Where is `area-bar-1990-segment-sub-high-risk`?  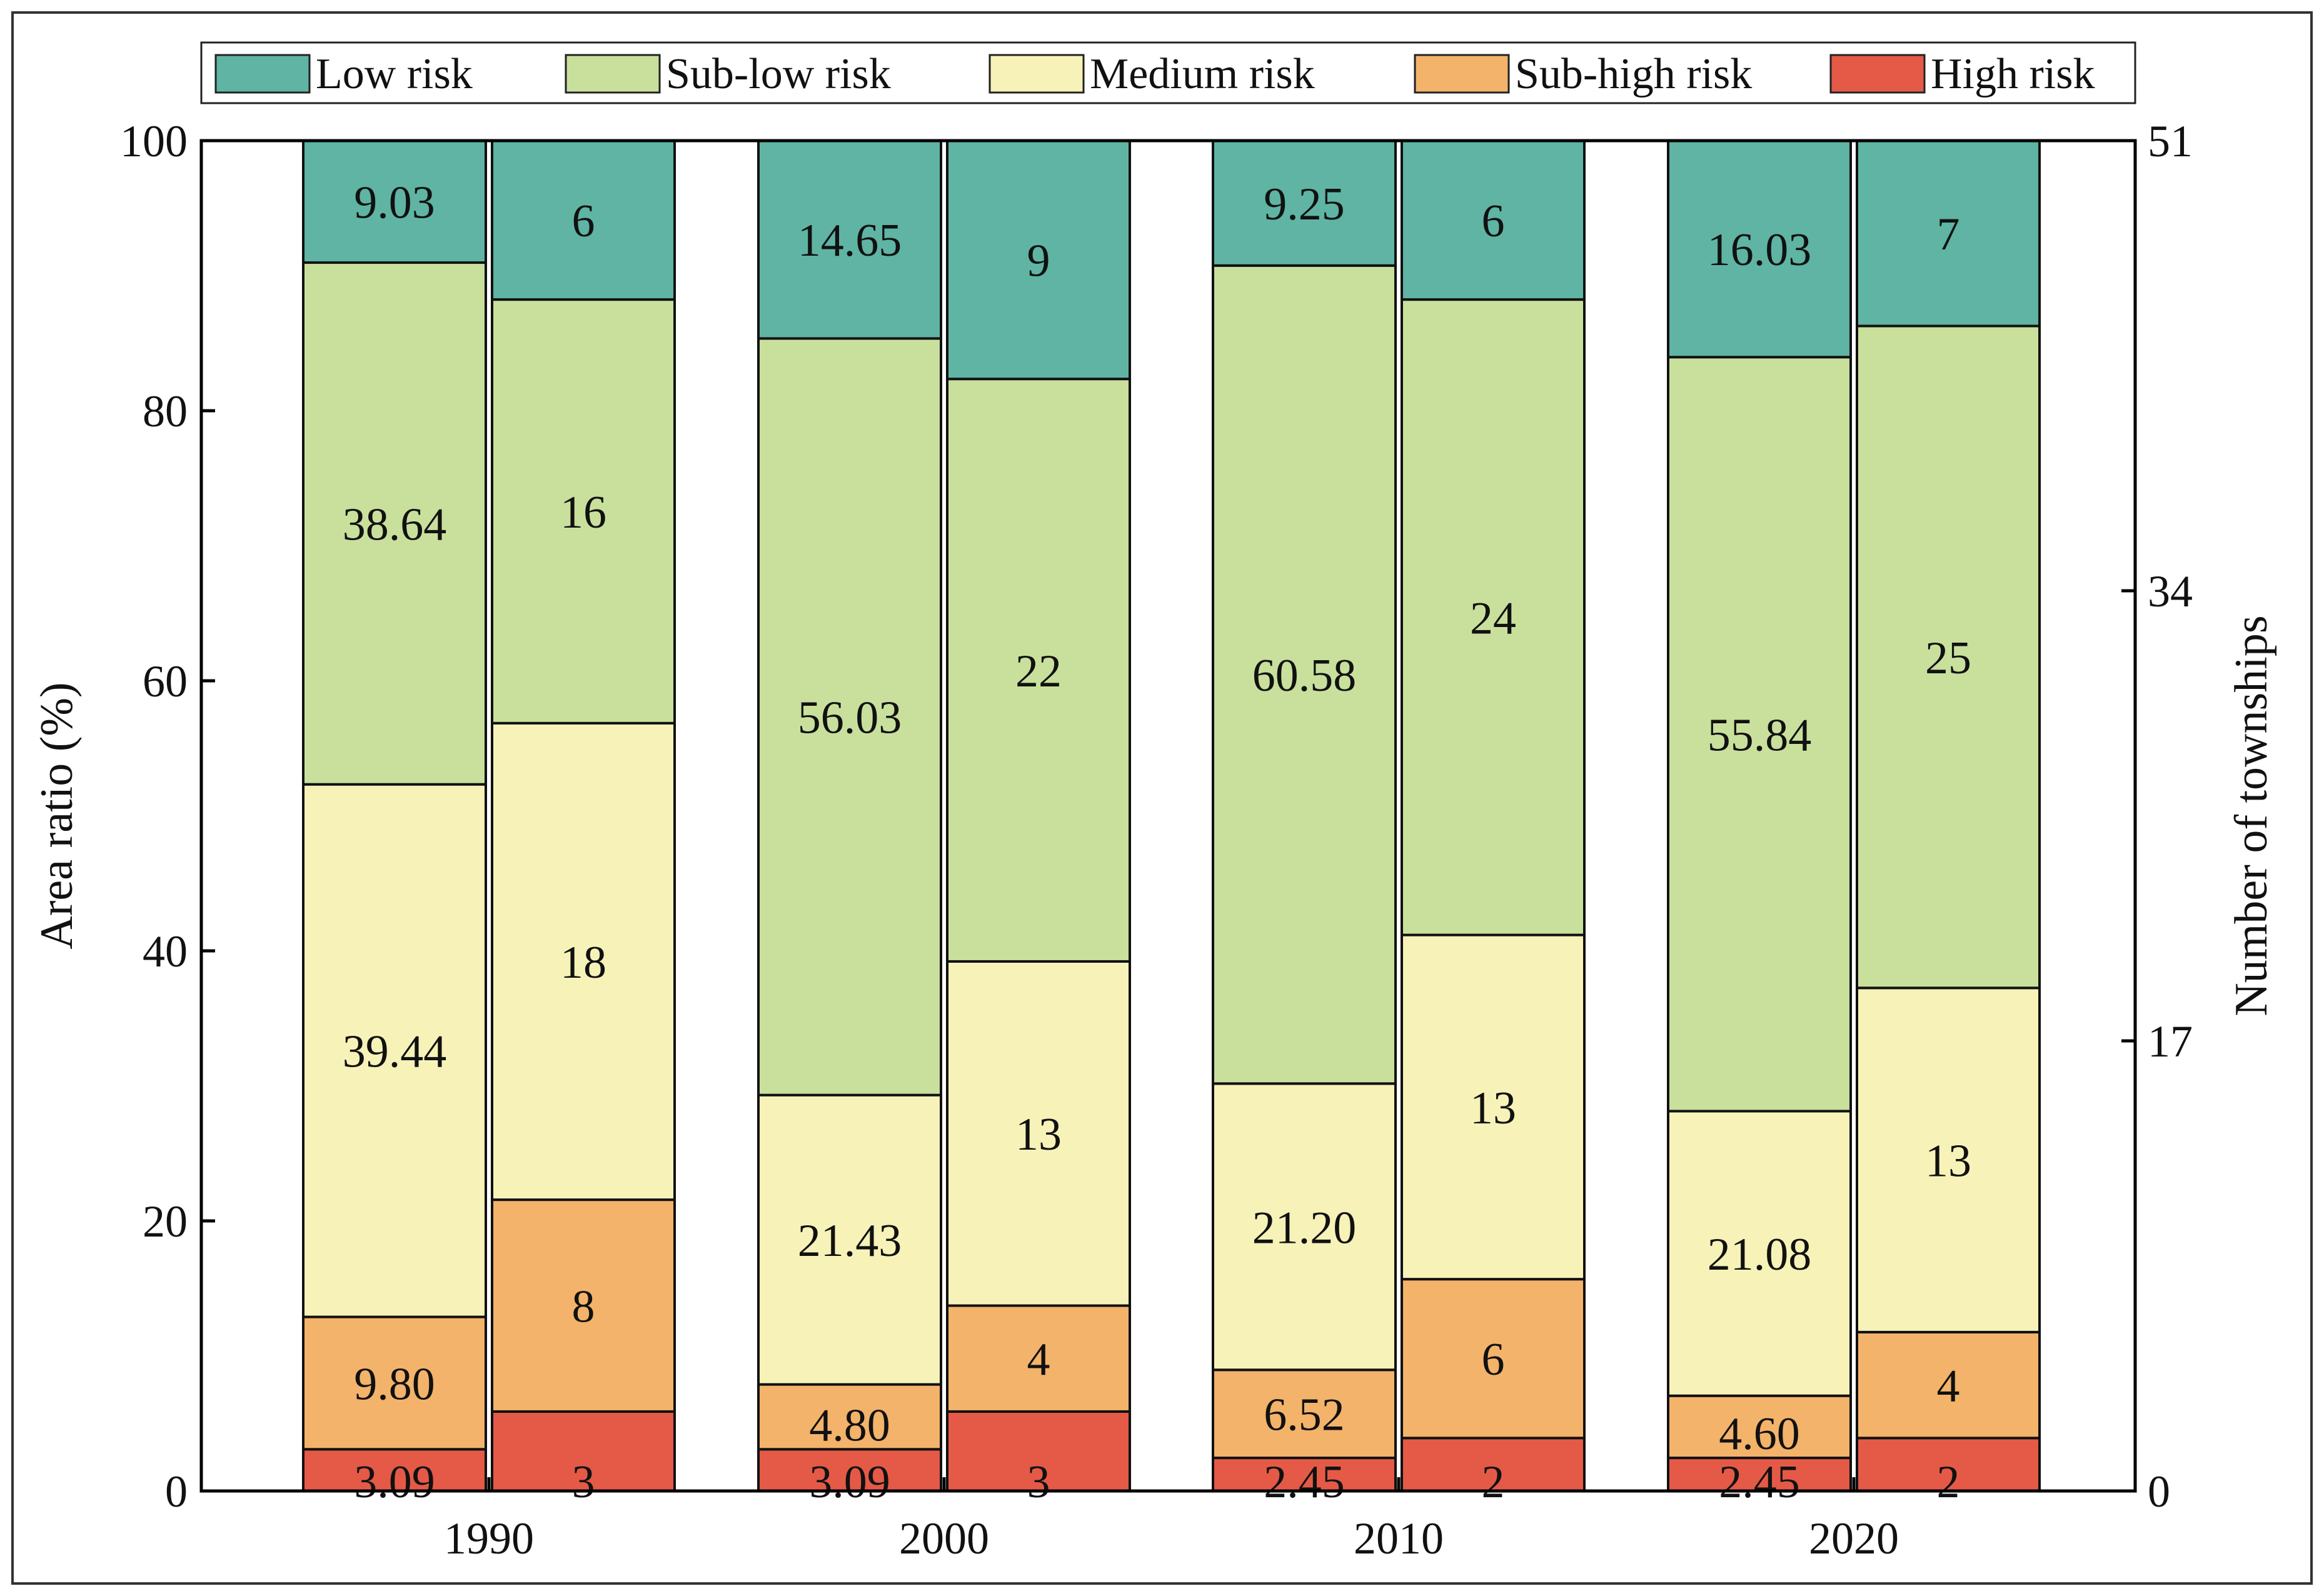 area-bar-1990-segment-sub-high-risk is located at coordinates (394, 1383).